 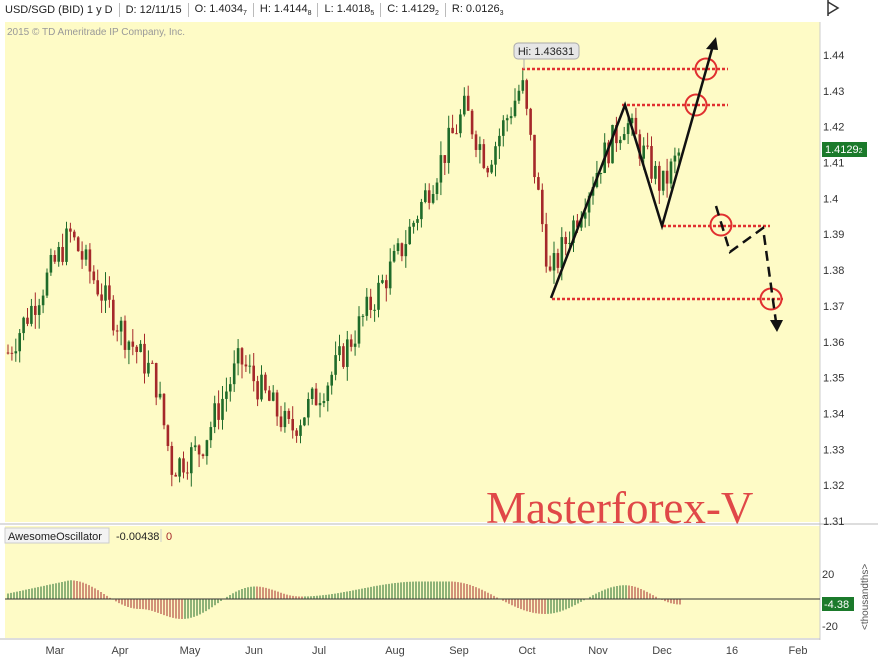 I want to click on oscillator-current-badge, so click(x=838, y=604).